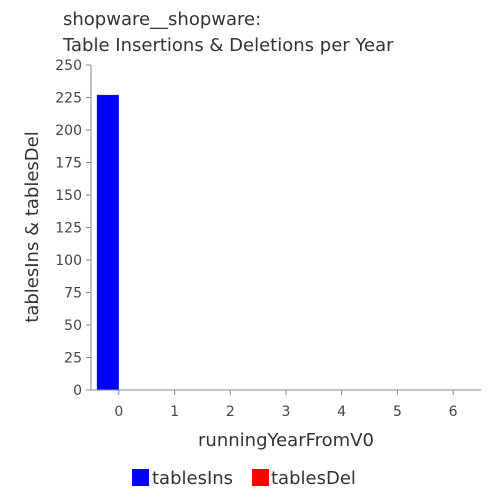 The image size is (500, 500). I want to click on x-tick-label-4: 4, so click(341, 412).